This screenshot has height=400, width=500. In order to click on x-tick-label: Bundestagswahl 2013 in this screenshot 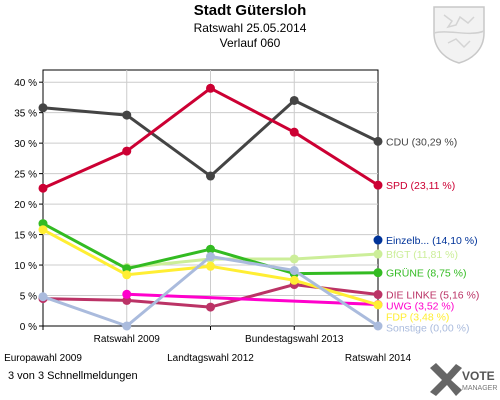, I will do `click(294, 339)`.